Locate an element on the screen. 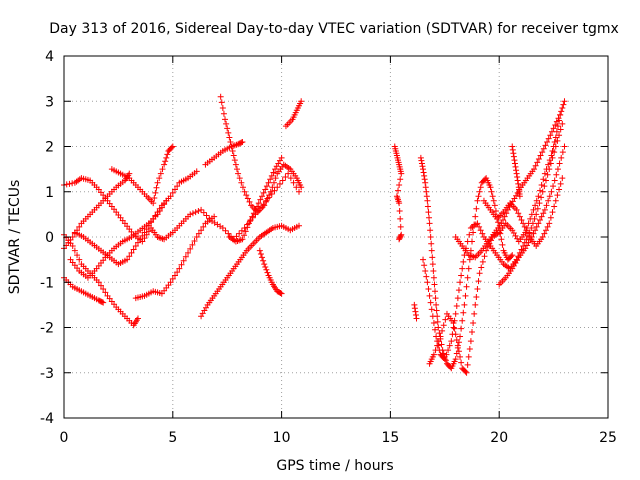 The height and width of the screenshot is (480, 640). y-tick-label: -4 is located at coordinates (47, 419).